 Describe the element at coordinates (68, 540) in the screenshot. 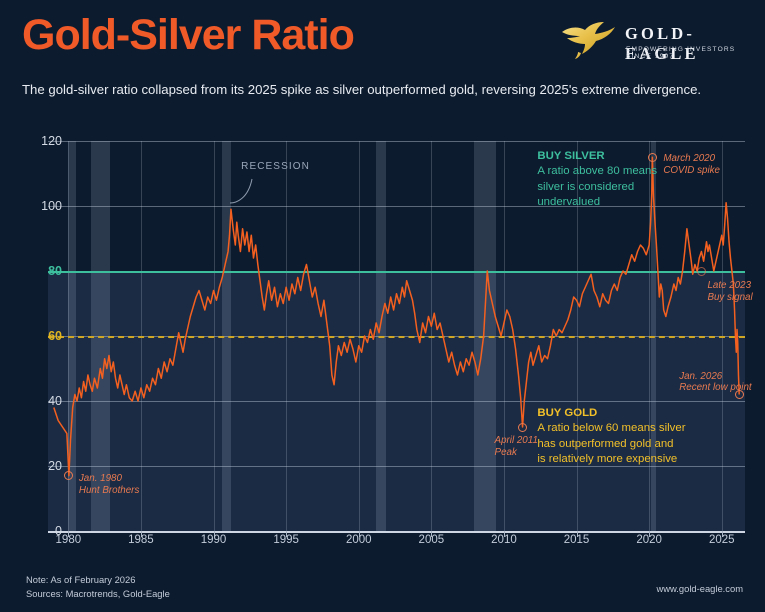

I see `x-axis-tick-label: 1980` at that location.